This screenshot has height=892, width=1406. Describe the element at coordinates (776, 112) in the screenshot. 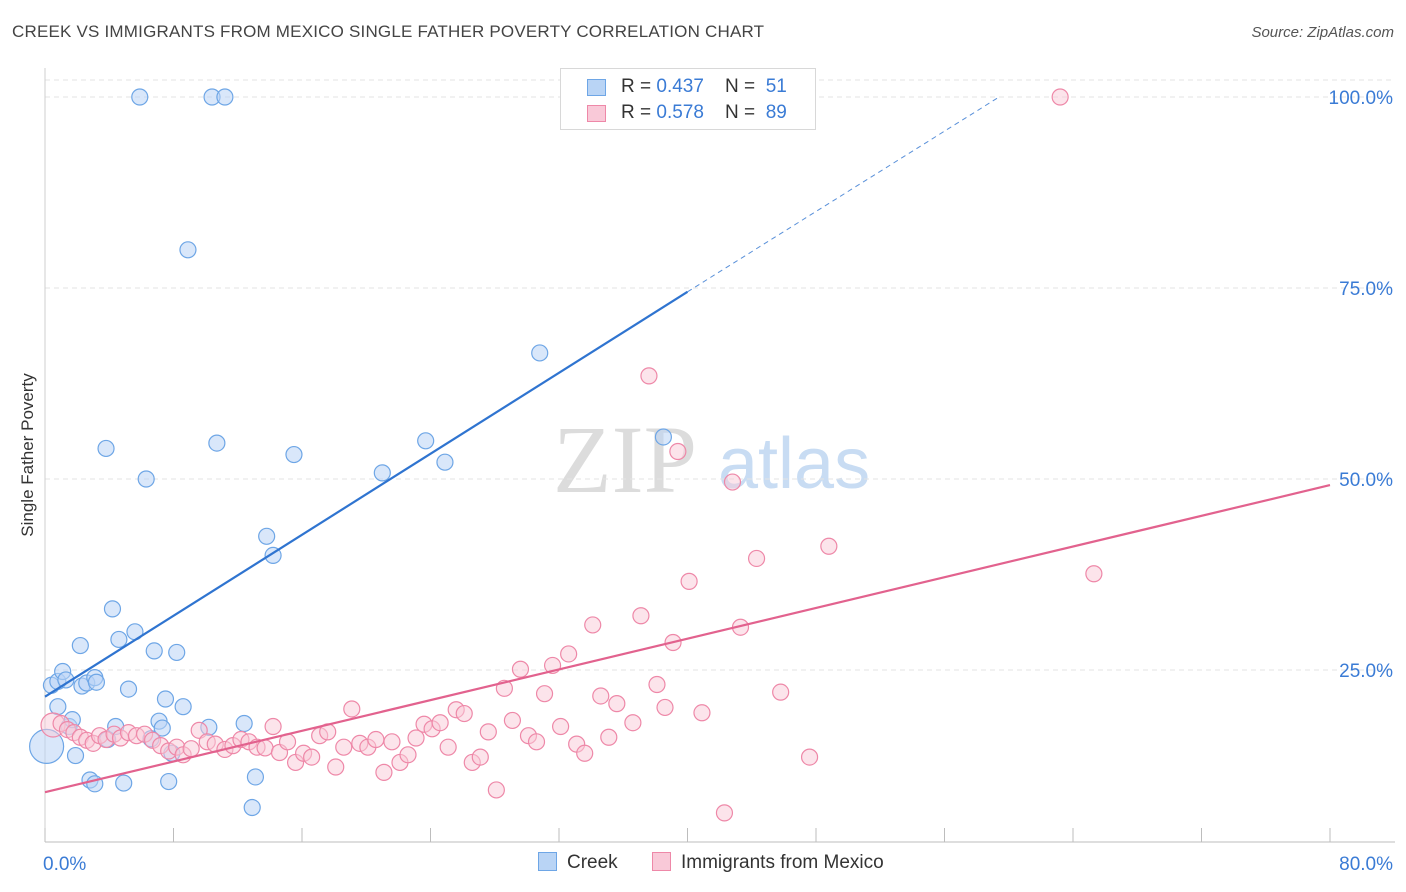

I see `mexico-n-value: 89` at that location.